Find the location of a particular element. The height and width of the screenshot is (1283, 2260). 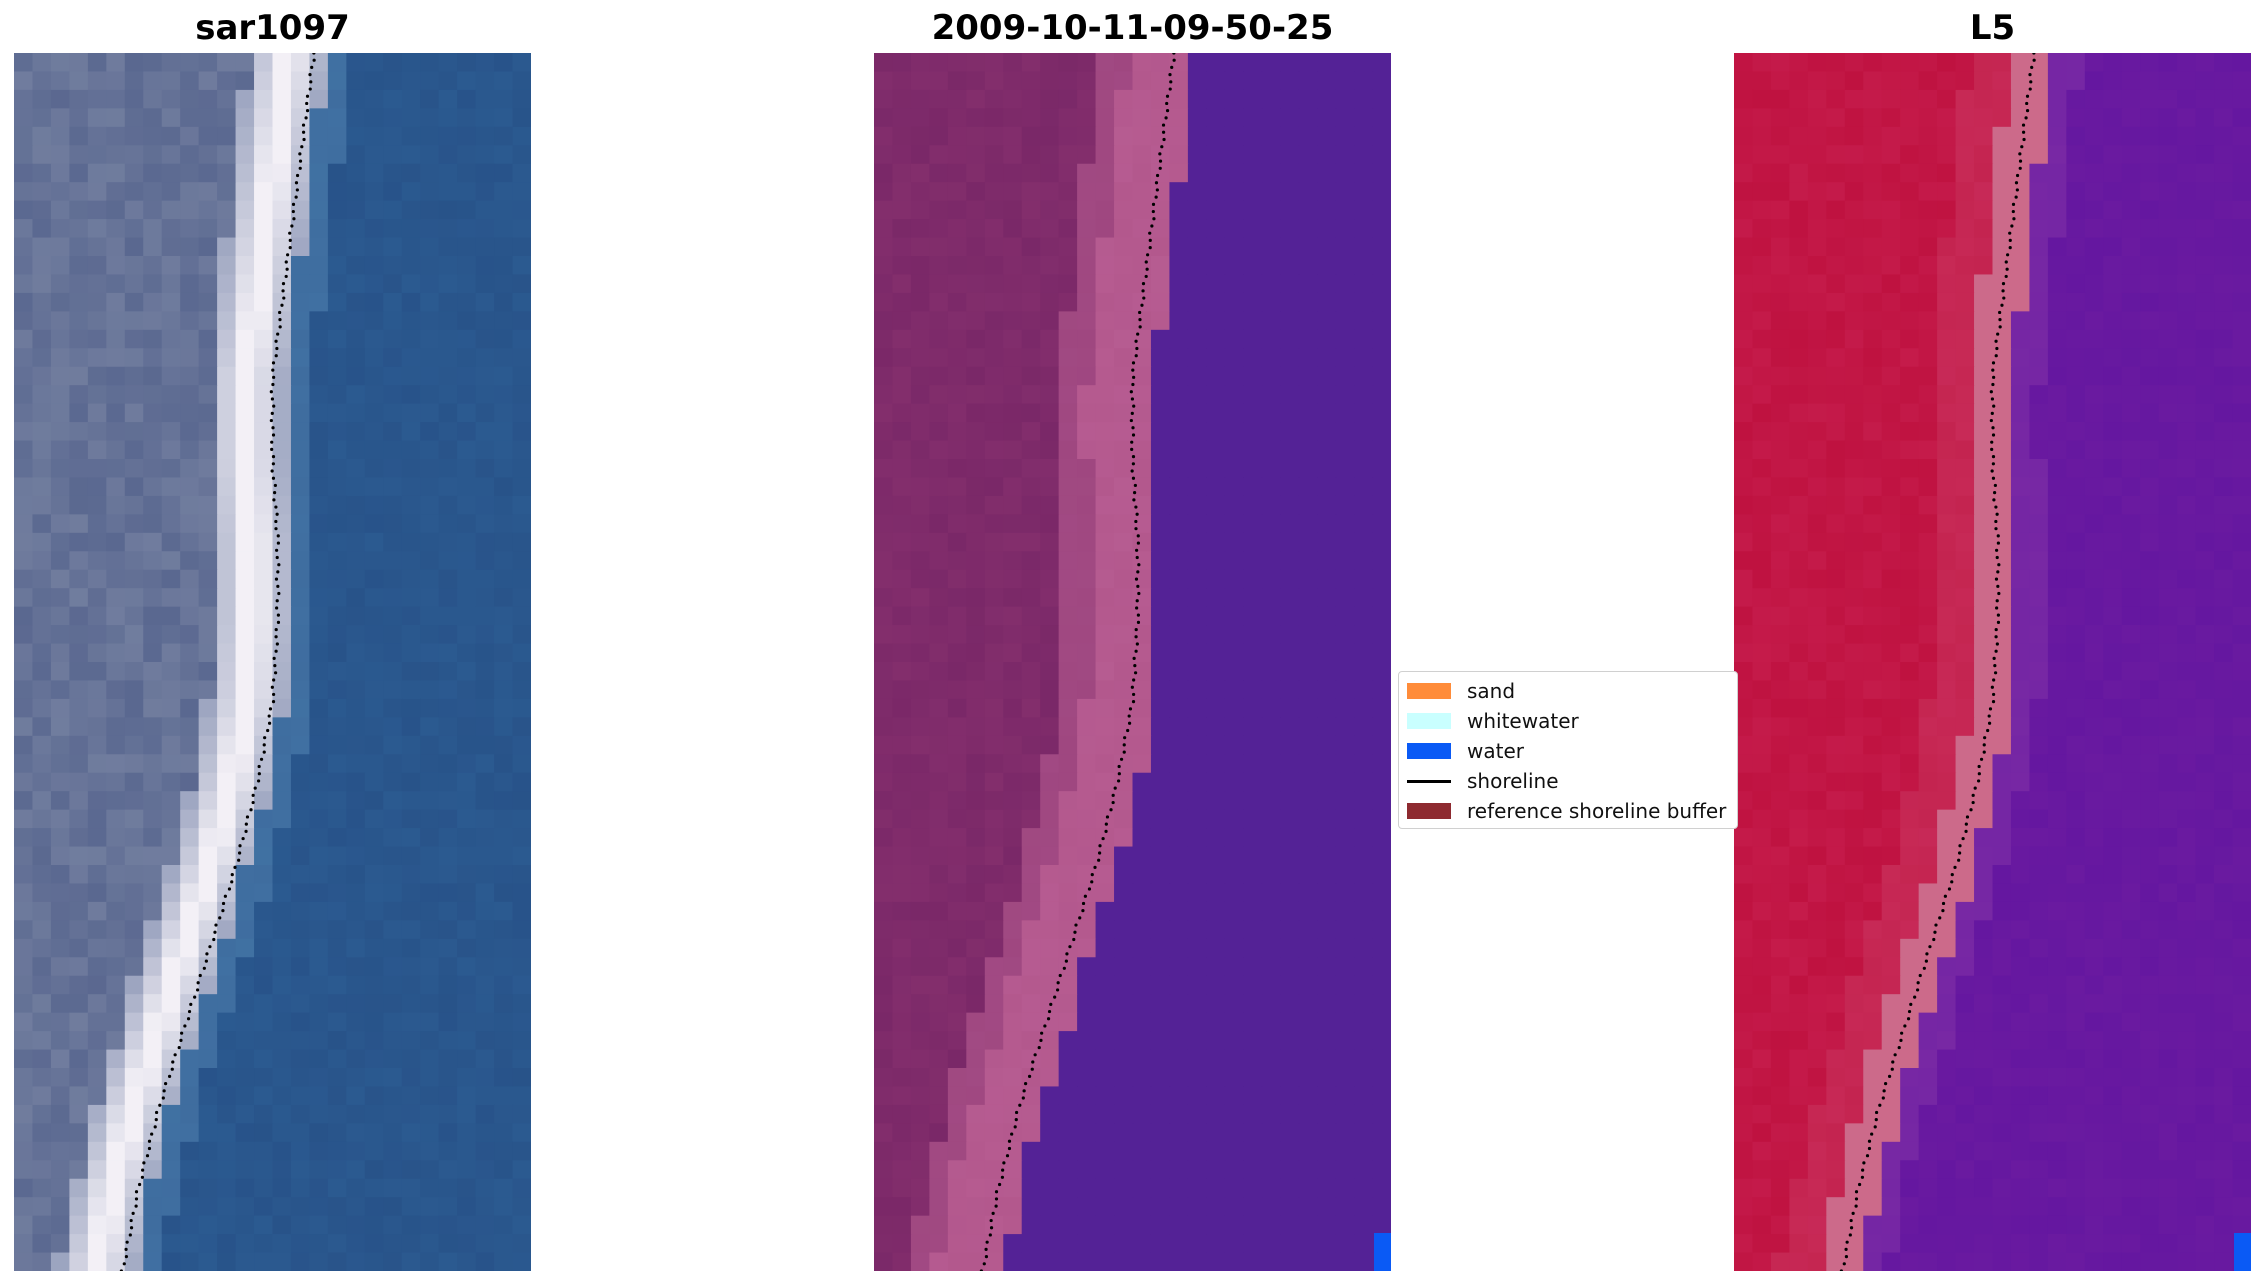

panel-title-1: sar1097 is located at coordinates (272, 28).